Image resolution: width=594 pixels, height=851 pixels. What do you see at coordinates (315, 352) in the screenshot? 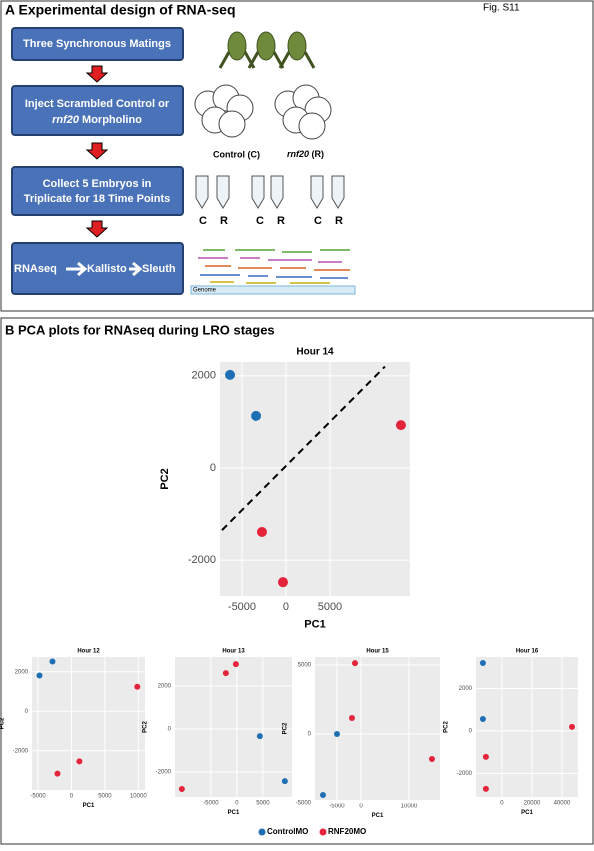
I see `chart-title: Hour 14` at bounding box center [315, 352].